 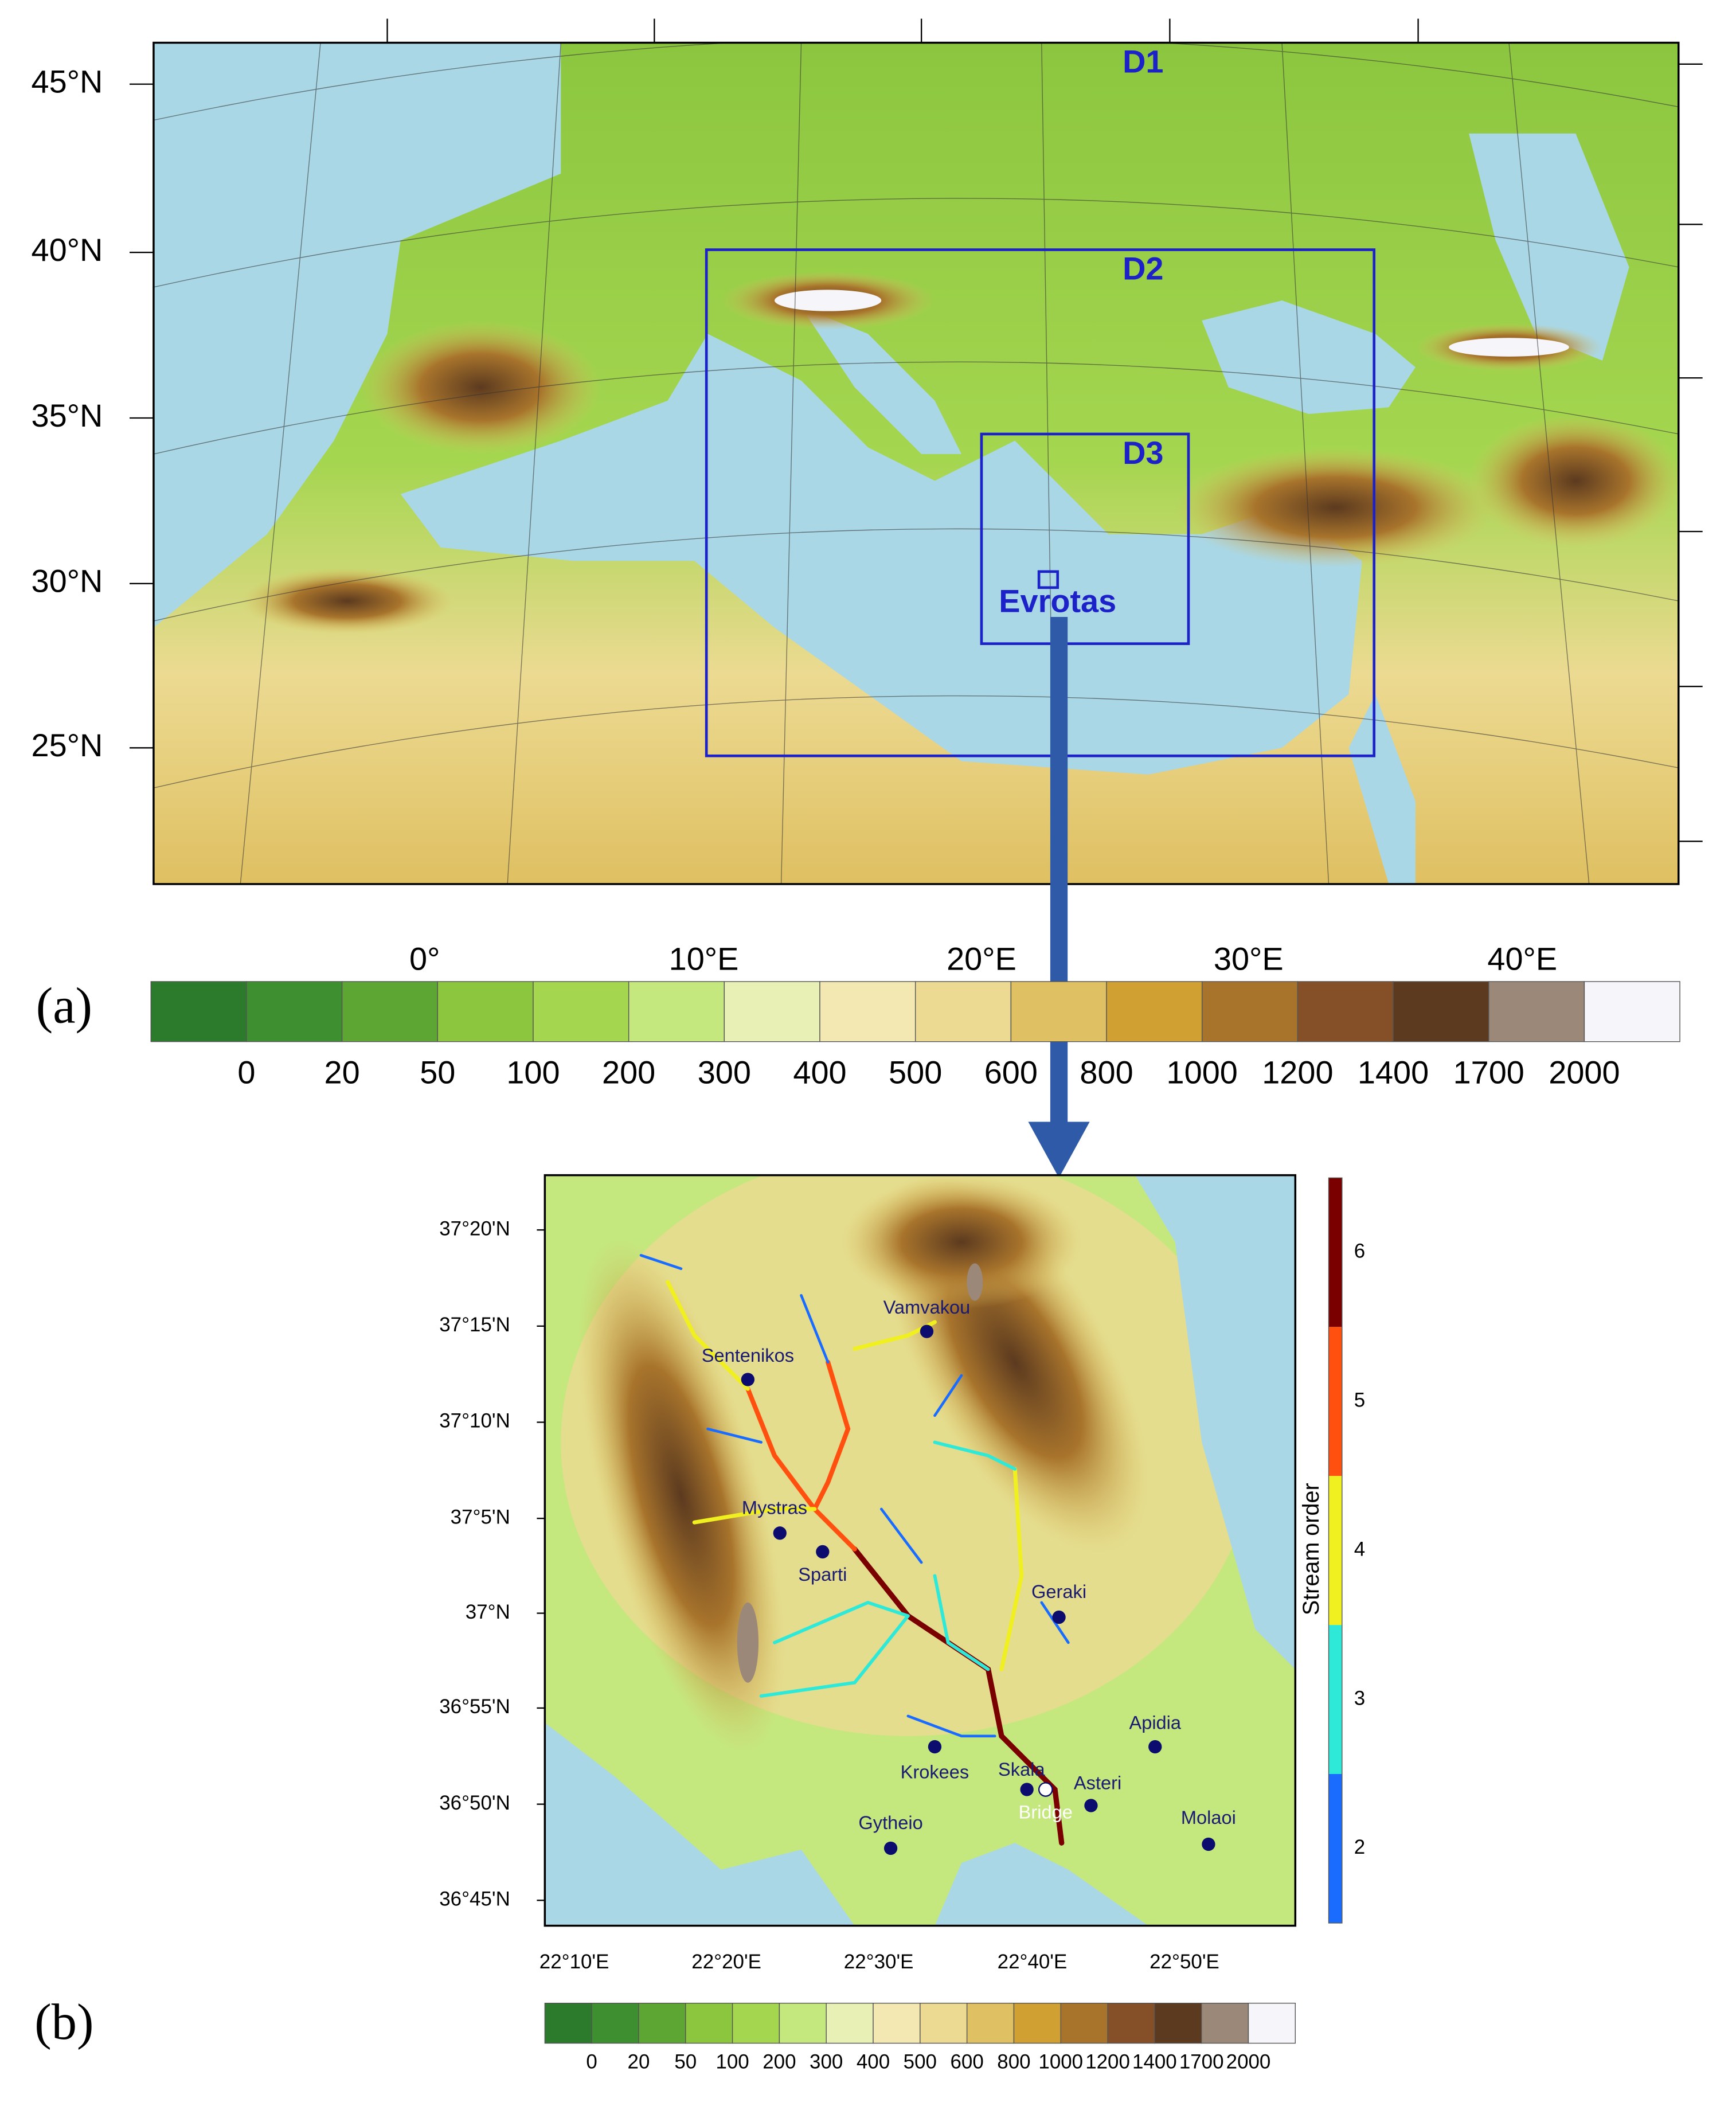 What do you see at coordinates (935, 1772) in the screenshot?
I see `place-label: Krokees` at bounding box center [935, 1772].